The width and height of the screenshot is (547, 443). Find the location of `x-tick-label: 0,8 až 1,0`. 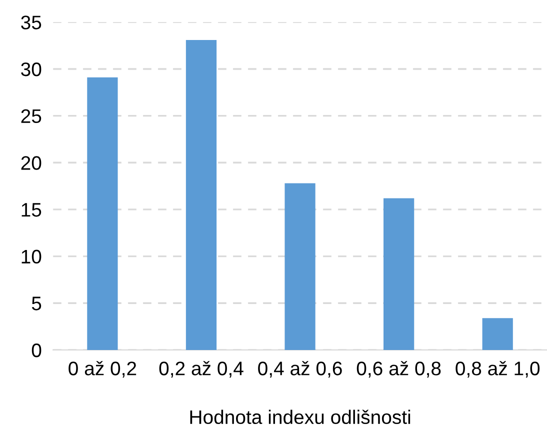

x-tick-label: 0,8 až 1,0 is located at coordinates (498, 369).